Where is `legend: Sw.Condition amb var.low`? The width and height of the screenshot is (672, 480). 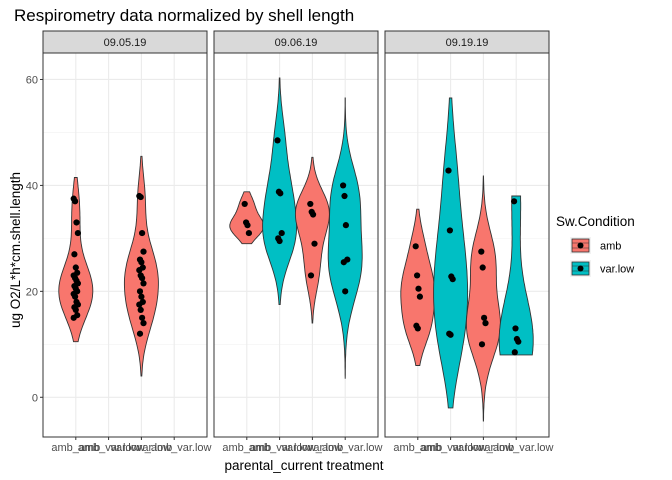 legend: Sw.Condition amb var.low is located at coordinates (595, 245).